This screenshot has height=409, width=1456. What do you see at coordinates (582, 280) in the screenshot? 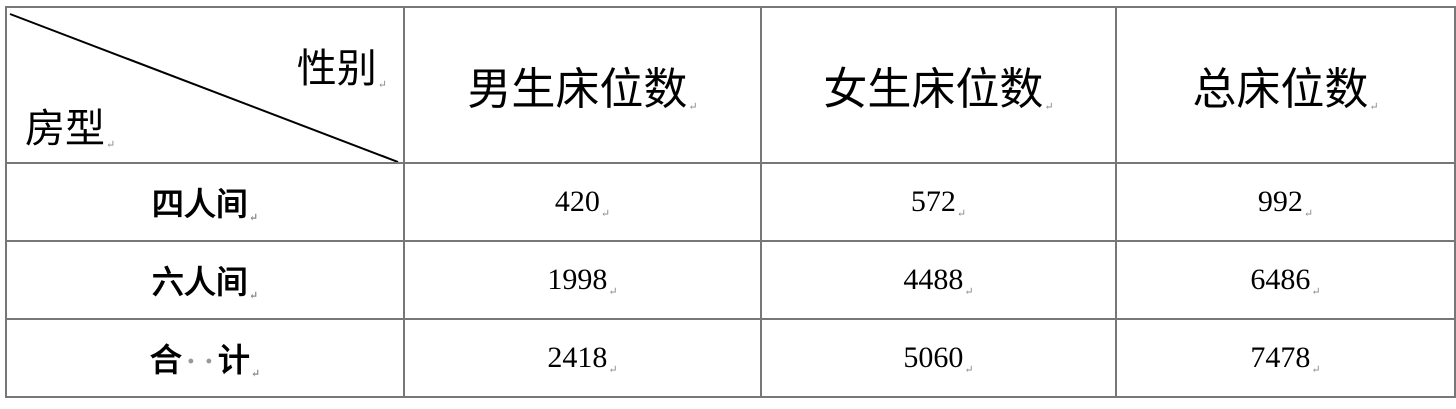
I see `cell-value: 1998↵` at bounding box center [582, 280].